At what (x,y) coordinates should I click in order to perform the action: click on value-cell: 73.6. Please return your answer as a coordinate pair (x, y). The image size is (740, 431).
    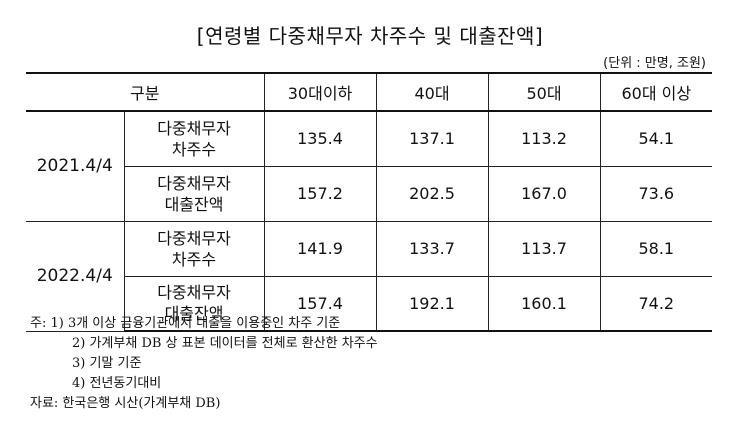
    Looking at the image, I should click on (656, 193).